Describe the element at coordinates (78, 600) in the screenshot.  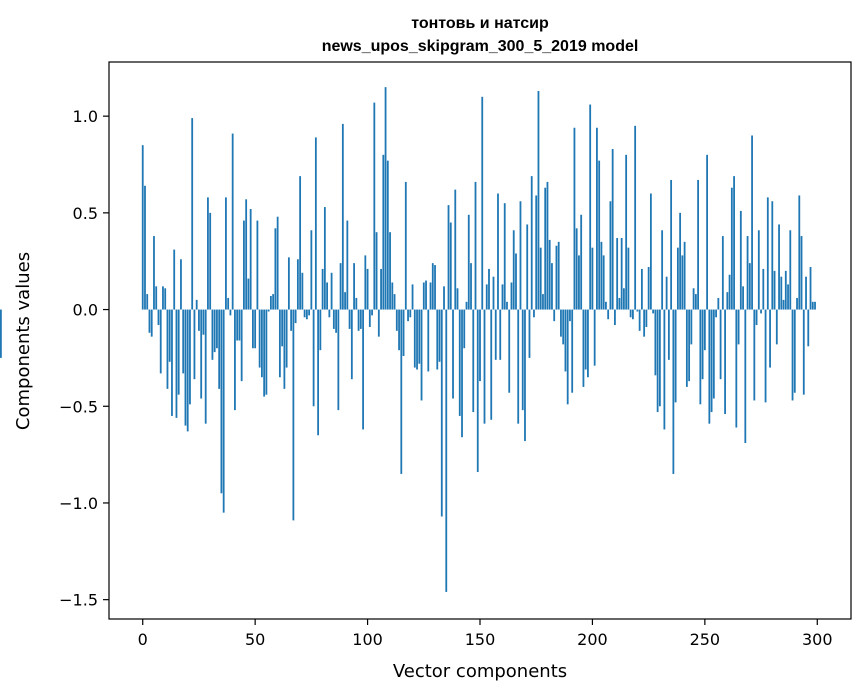
I see `y-tick-label: −1.5` at that location.